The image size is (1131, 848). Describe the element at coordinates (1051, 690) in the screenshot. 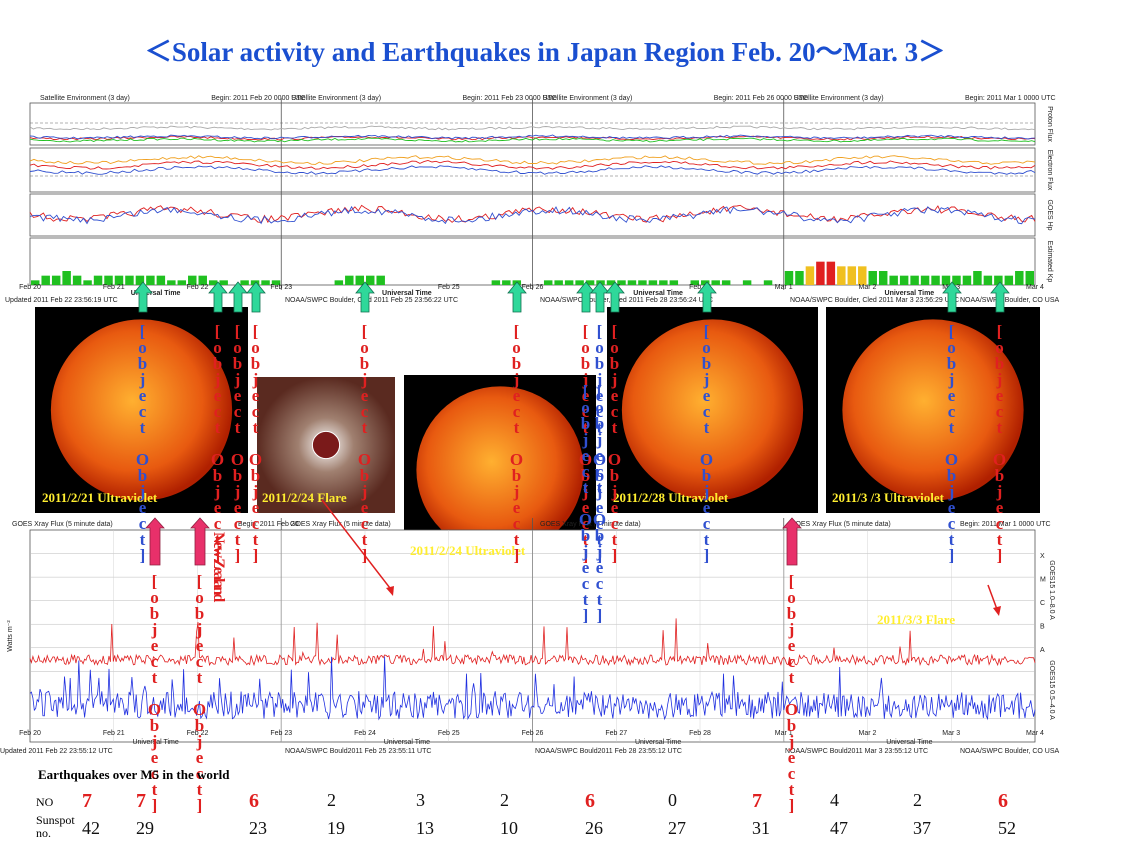

I see `series-label: GOES15 0.5–4.0 A` at that location.